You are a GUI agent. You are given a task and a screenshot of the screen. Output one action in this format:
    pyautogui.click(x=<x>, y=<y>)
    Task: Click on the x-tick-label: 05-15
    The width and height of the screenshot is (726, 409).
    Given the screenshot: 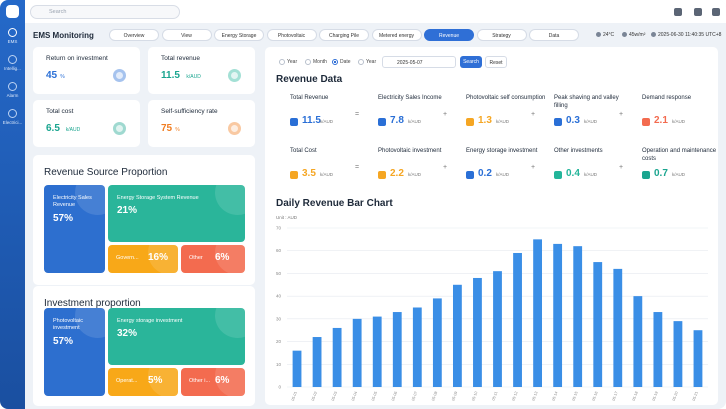 What is the action you would take?
    pyautogui.click(x=575, y=396)
    